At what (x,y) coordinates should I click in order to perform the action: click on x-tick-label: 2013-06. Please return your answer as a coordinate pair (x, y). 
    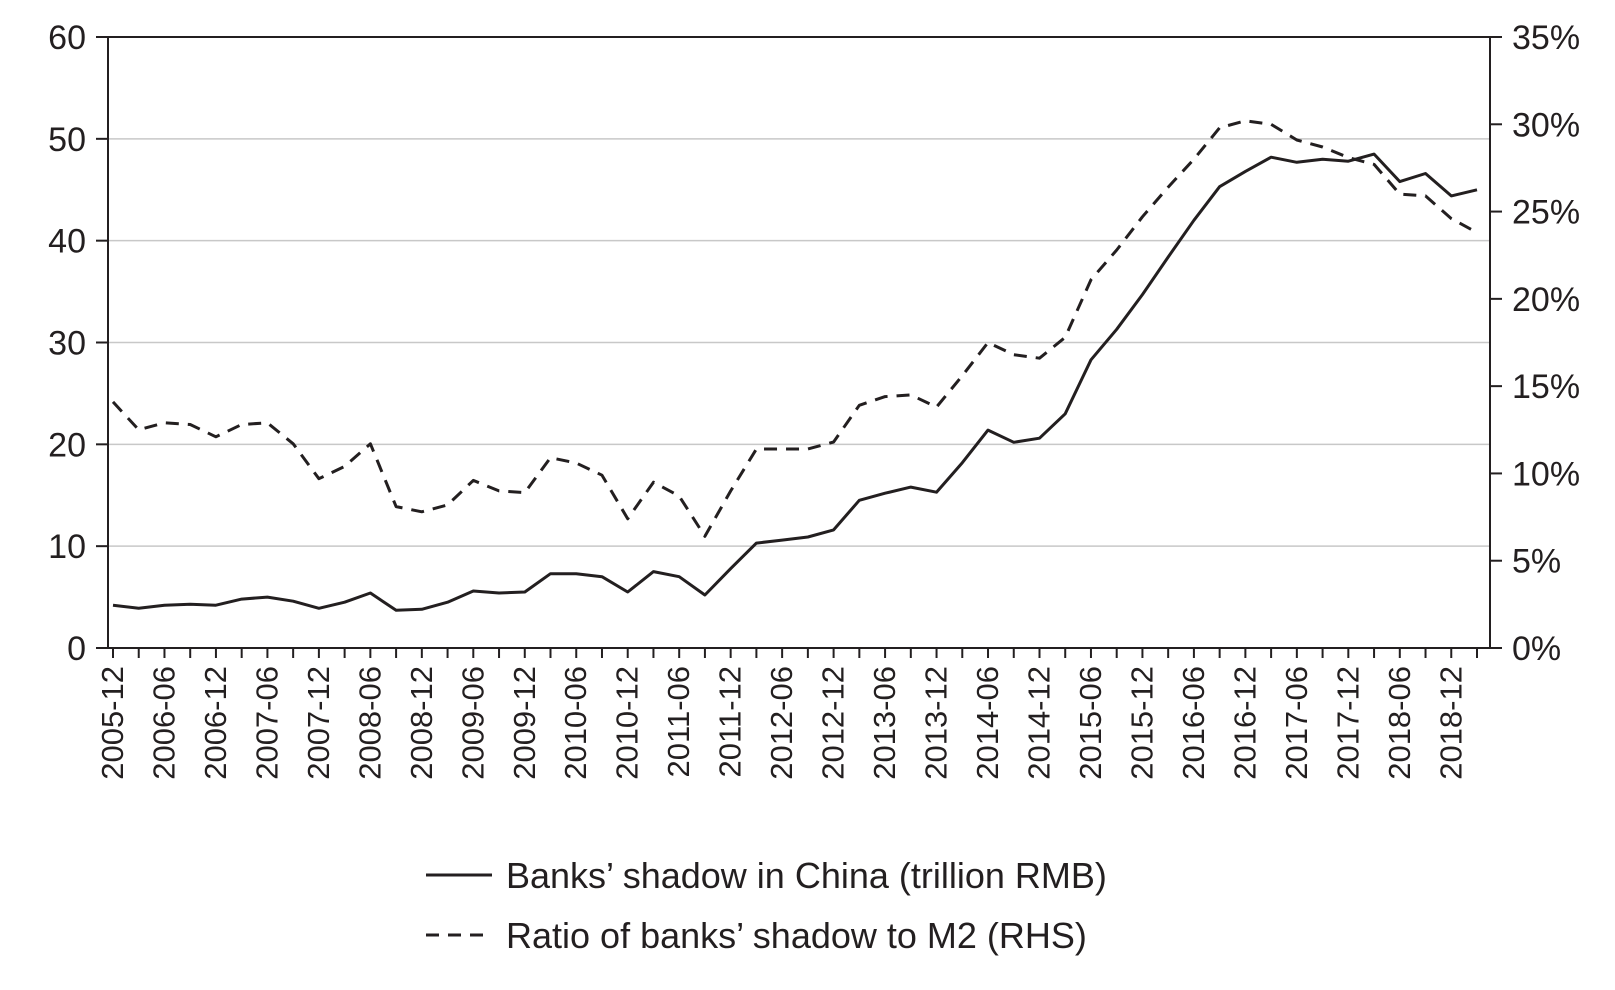
    Looking at the image, I should click on (884, 723).